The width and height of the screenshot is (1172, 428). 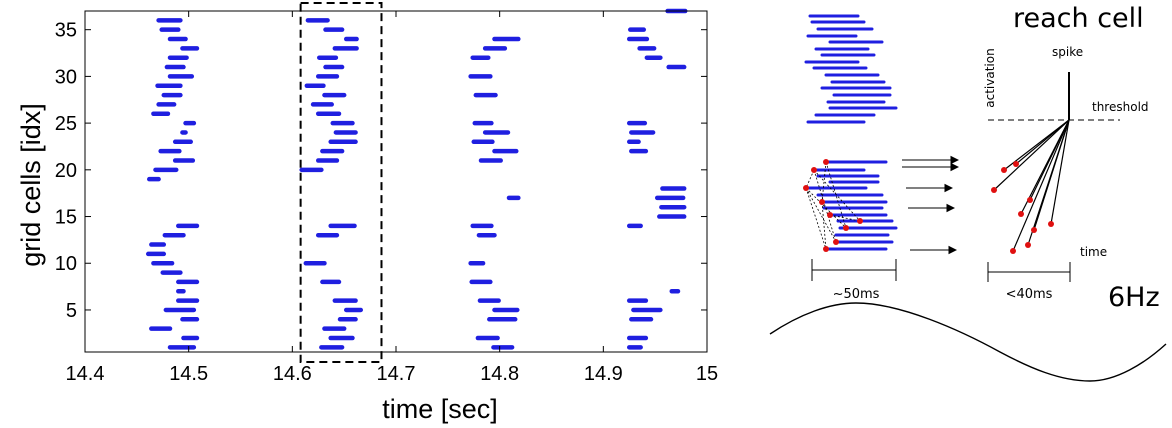 What do you see at coordinates (66, 124) in the screenshot?
I see `y-tick-label: 25` at bounding box center [66, 124].